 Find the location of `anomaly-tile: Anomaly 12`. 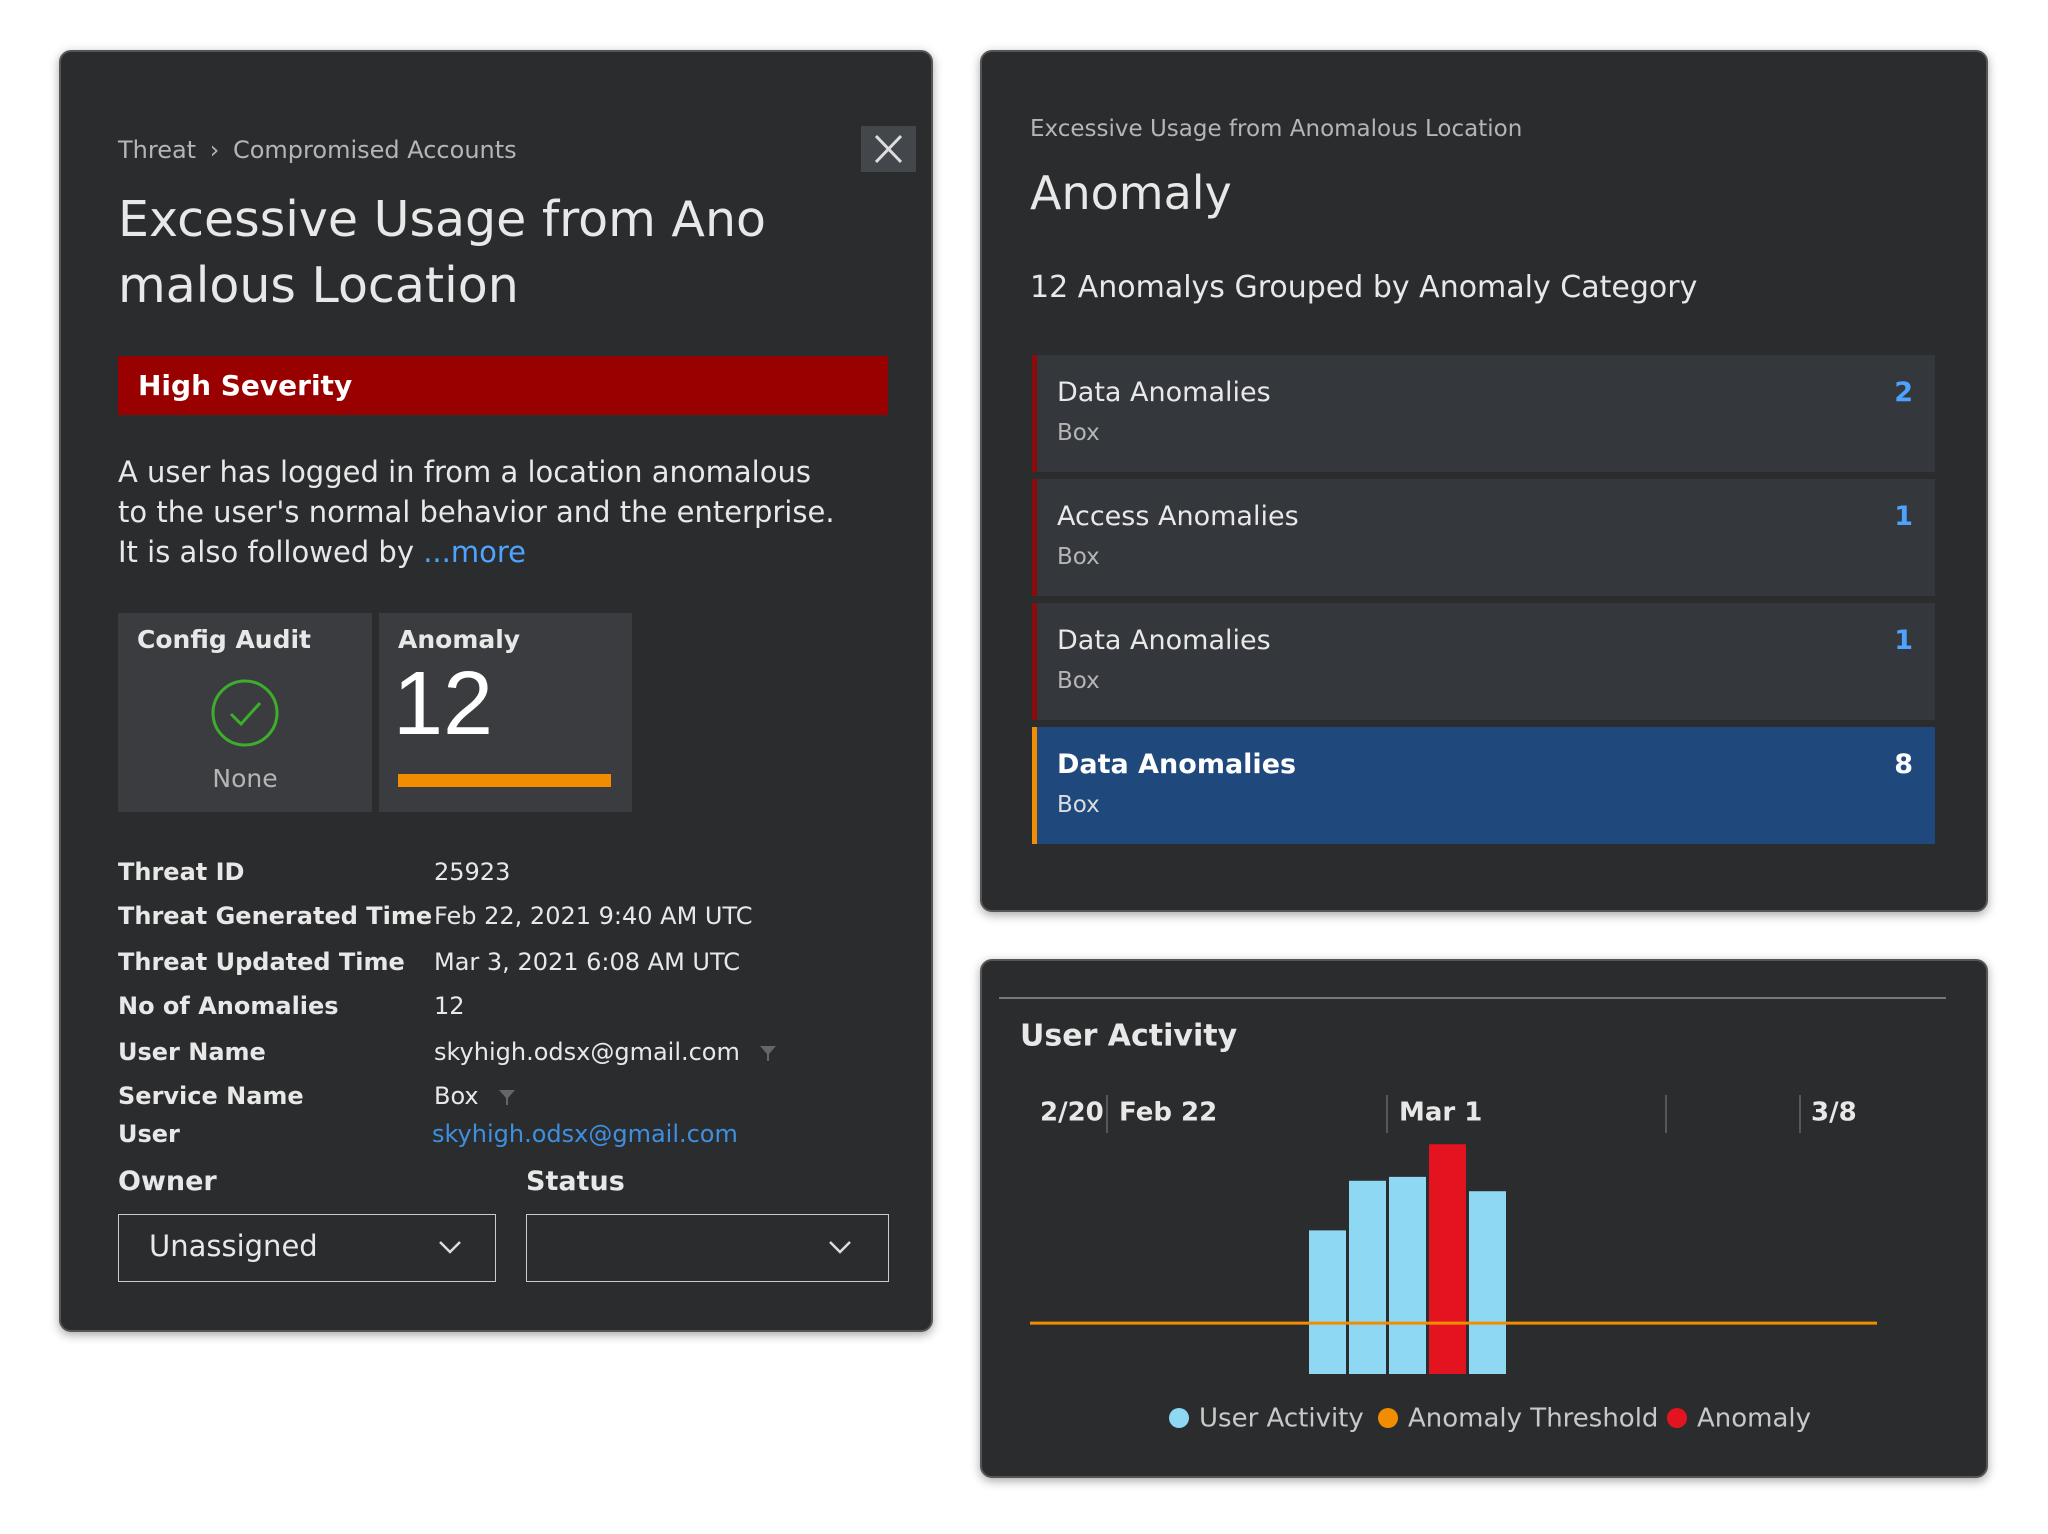

anomaly-tile: Anomaly 12 is located at coordinates (505, 712).